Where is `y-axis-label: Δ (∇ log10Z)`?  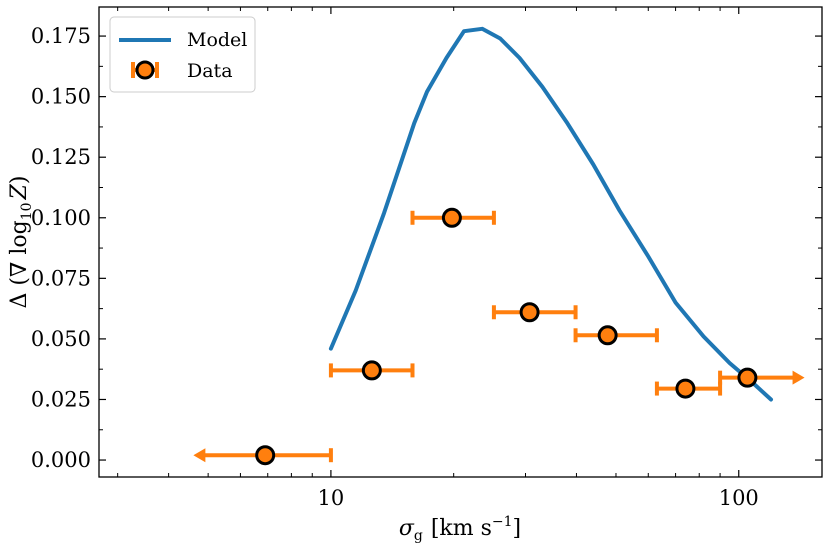 y-axis-label: Δ (∇ log10Z) is located at coordinates (21, 242).